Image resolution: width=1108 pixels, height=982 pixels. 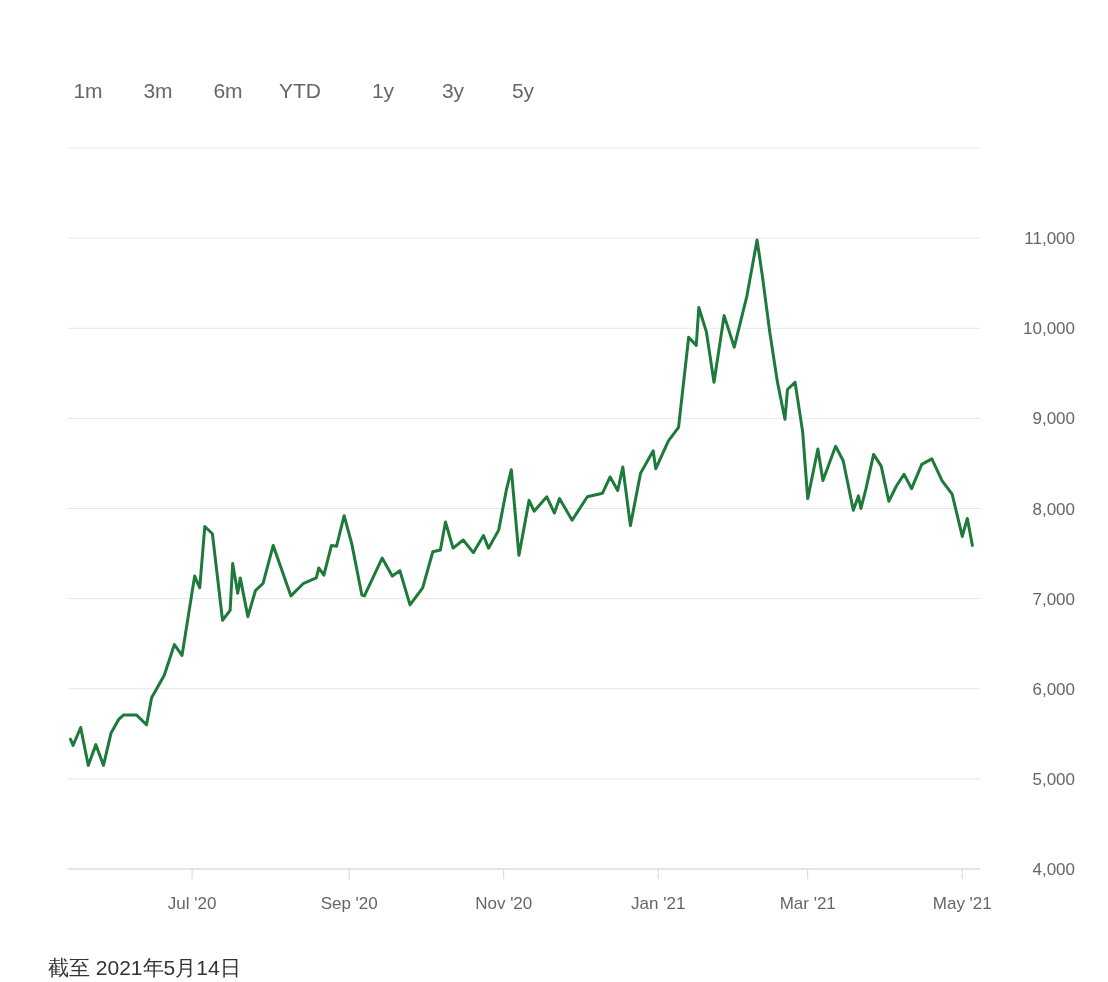 What do you see at coordinates (504, 903) in the screenshot?
I see `x-tick-label: Nov '20` at bounding box center [504, 903].